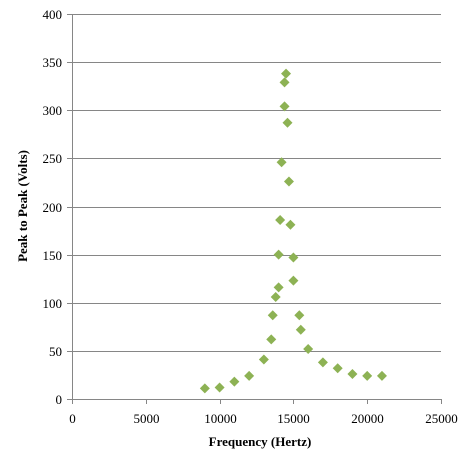 The height and width of the screenshot is (460, 469). I want to click on y-tick-label: 300, so click(53, 110).